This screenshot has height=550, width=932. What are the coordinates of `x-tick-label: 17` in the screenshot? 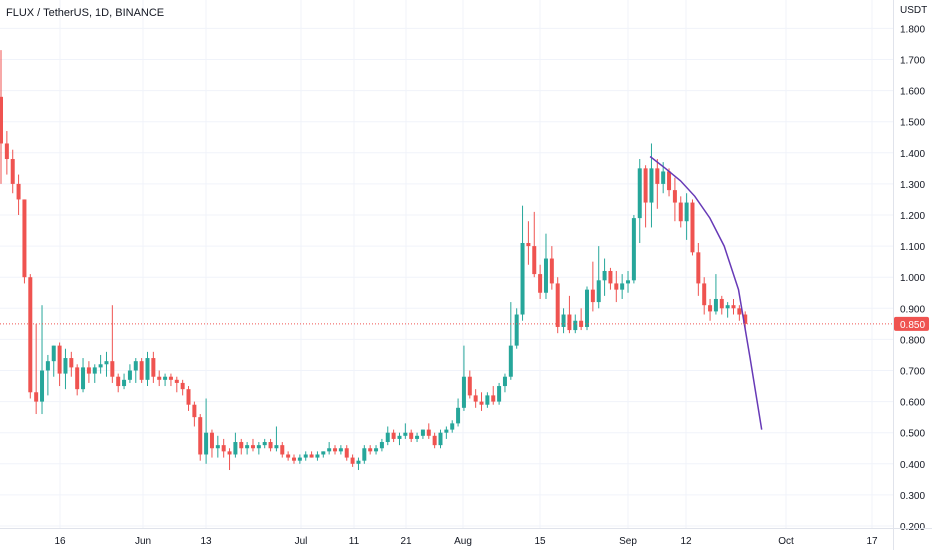 It's located at (872, 541).